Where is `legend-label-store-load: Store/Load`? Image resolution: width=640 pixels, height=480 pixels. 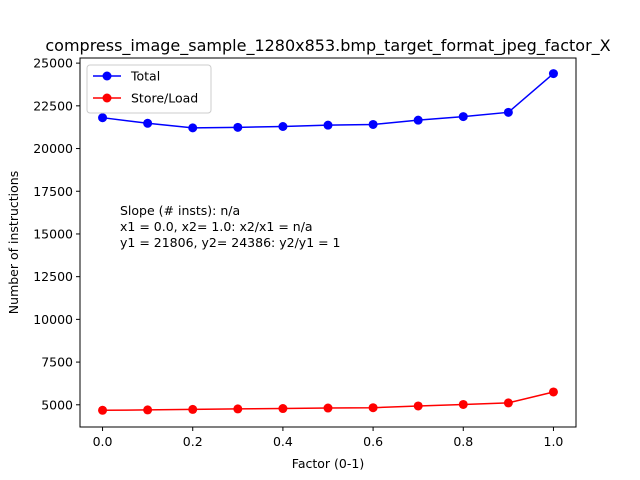
legend-label-store-load: Store/Load is located at coordinates (164, 98).